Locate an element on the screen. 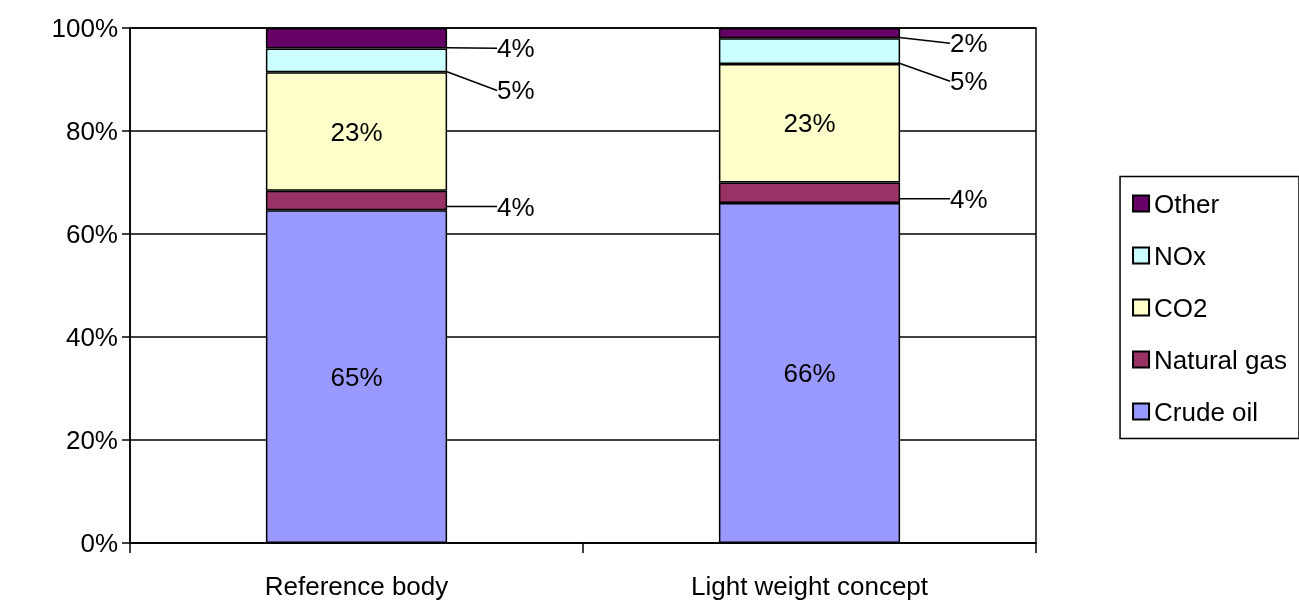 The image size is (1299, 615). data-label: 65% is located at coordinates (356, 376).